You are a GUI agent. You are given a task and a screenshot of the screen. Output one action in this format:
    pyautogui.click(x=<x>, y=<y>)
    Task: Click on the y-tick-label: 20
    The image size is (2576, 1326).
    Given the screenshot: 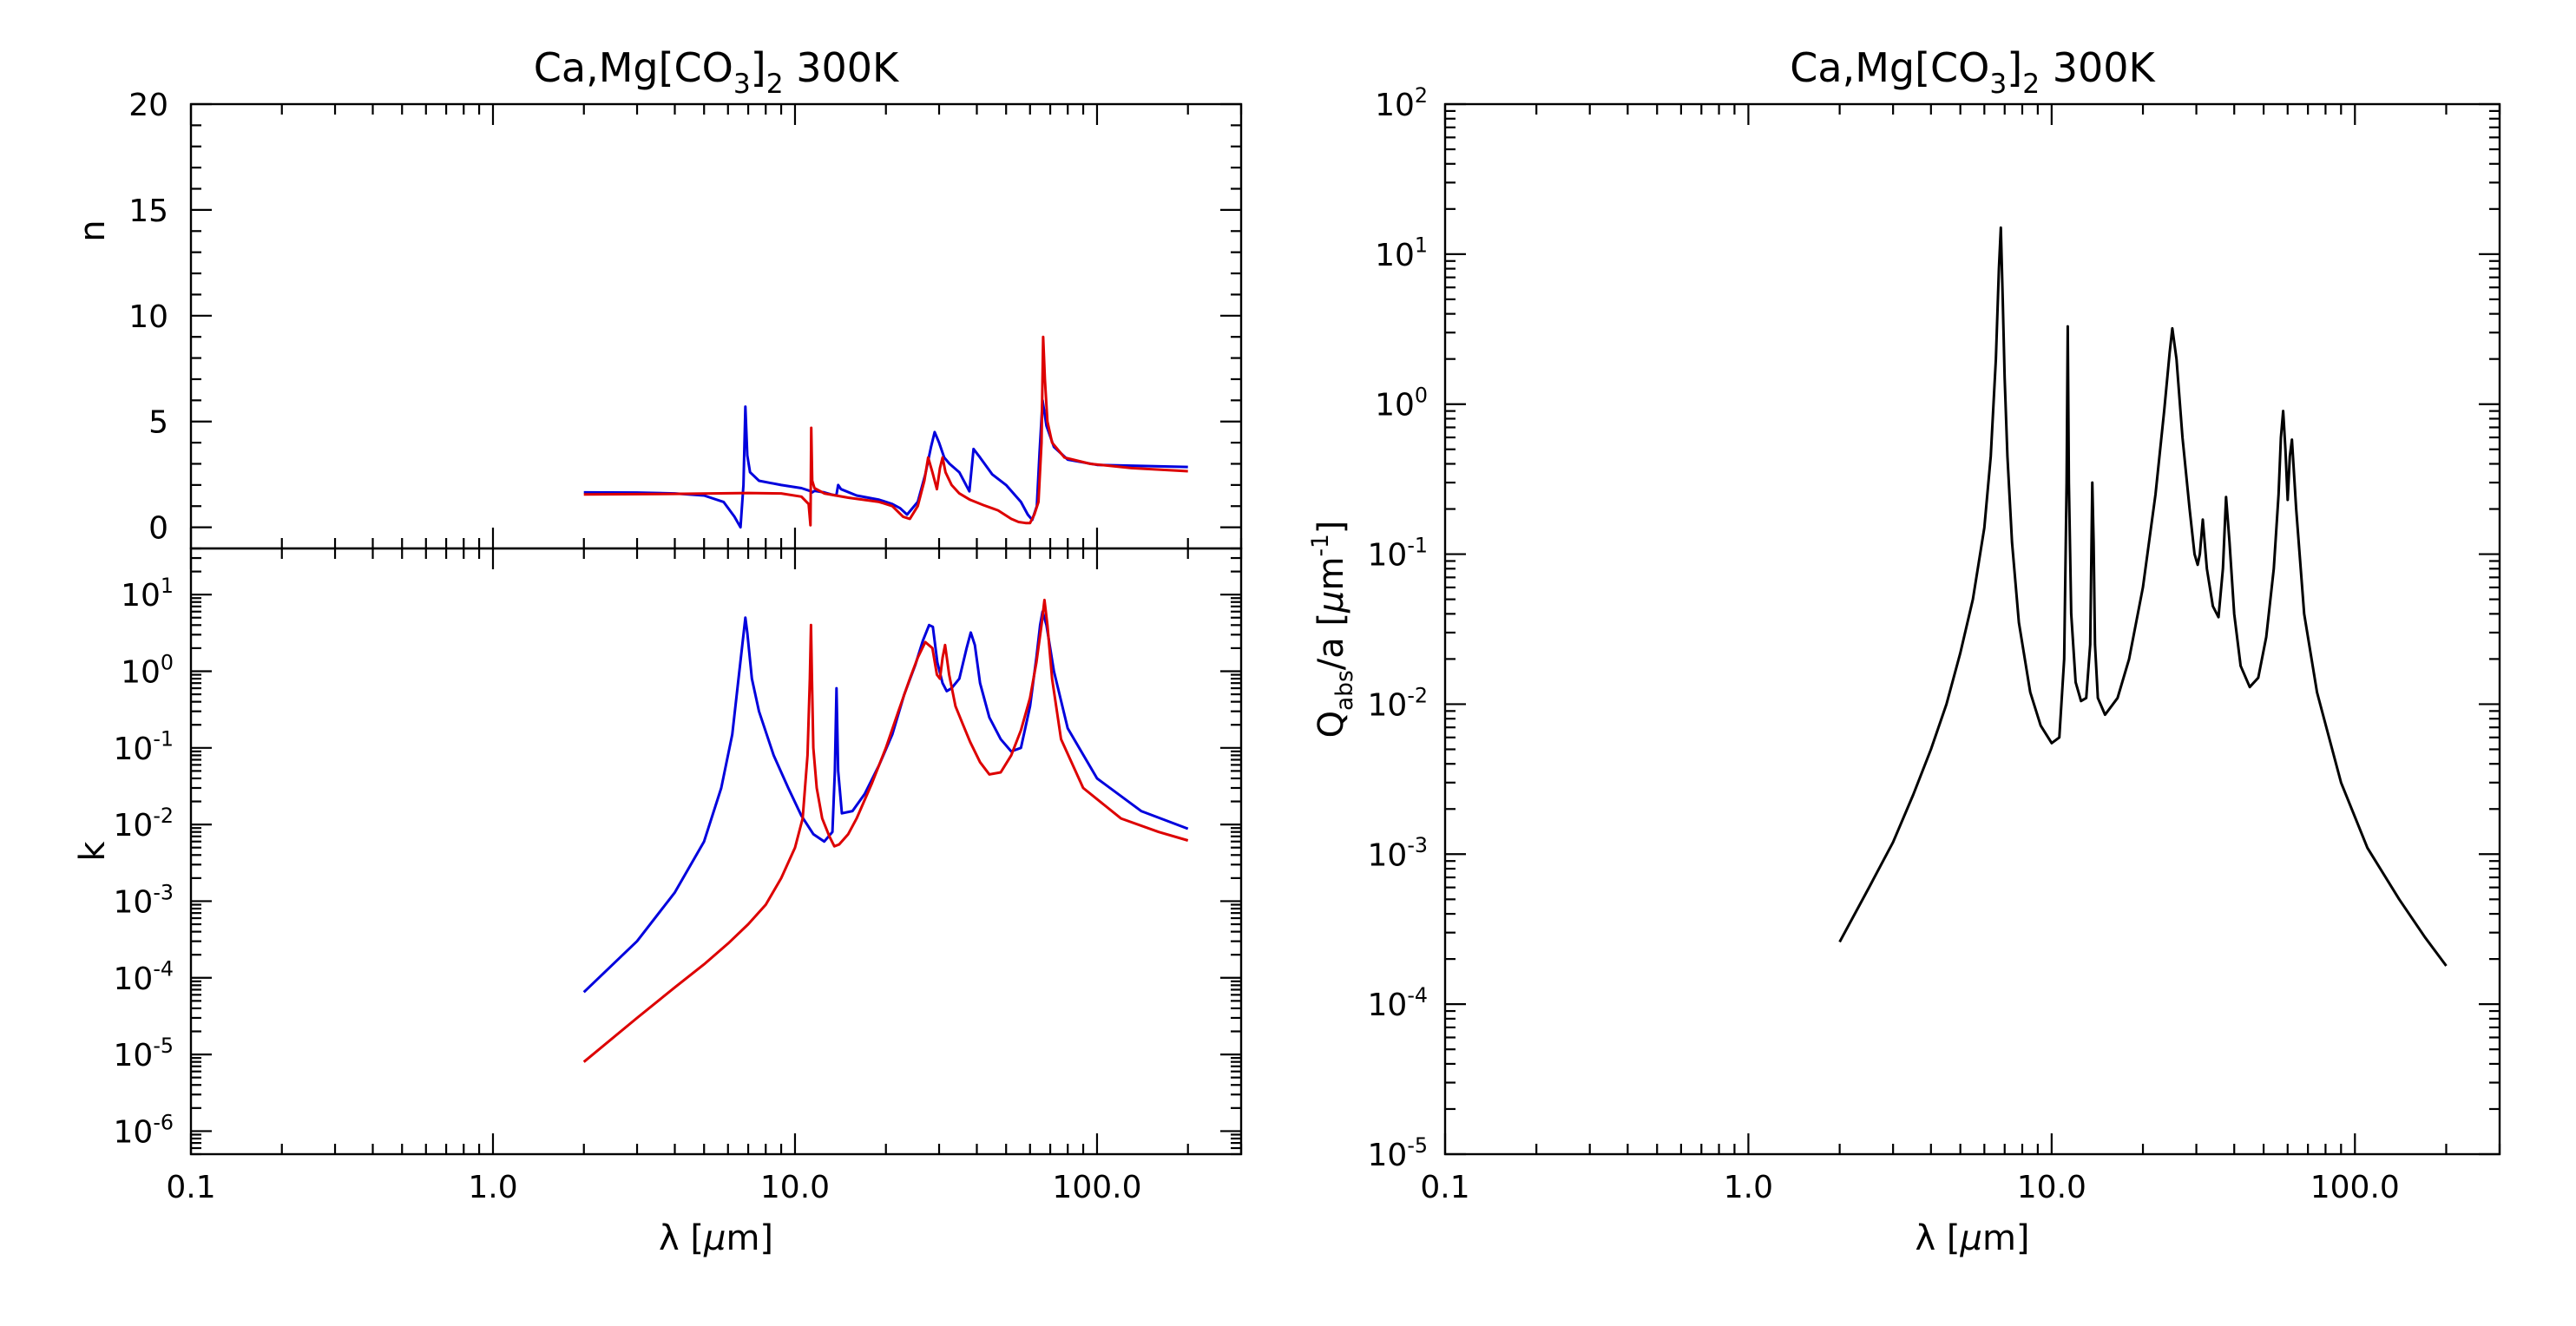 What is the action you would take?
    pyautogui.click(x=148, y=105)
    